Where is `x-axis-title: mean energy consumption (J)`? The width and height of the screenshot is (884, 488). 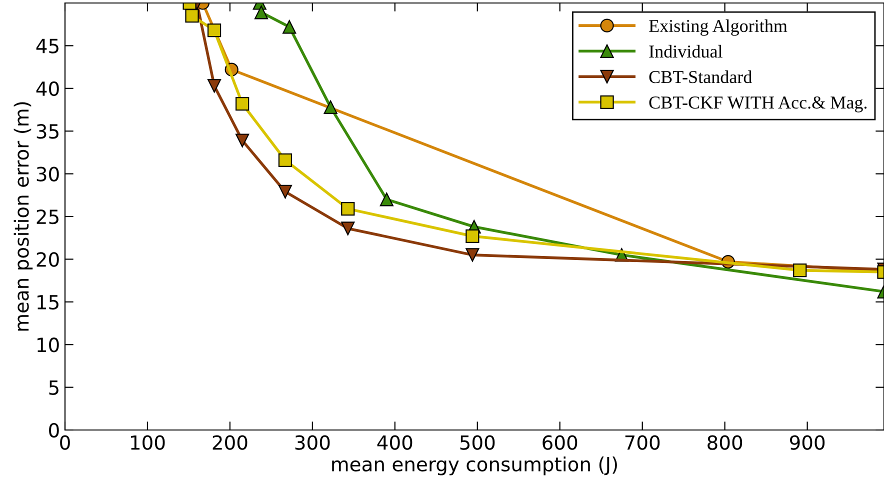 x-axis-title: mean energy consumption (J) is located at coordinates (474, 466).